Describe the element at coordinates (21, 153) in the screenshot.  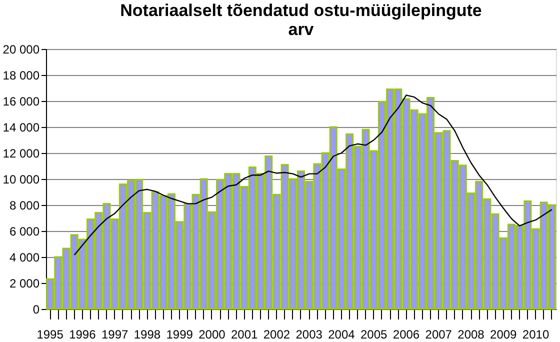
I see `y-tick-label: 12 000` at that location.